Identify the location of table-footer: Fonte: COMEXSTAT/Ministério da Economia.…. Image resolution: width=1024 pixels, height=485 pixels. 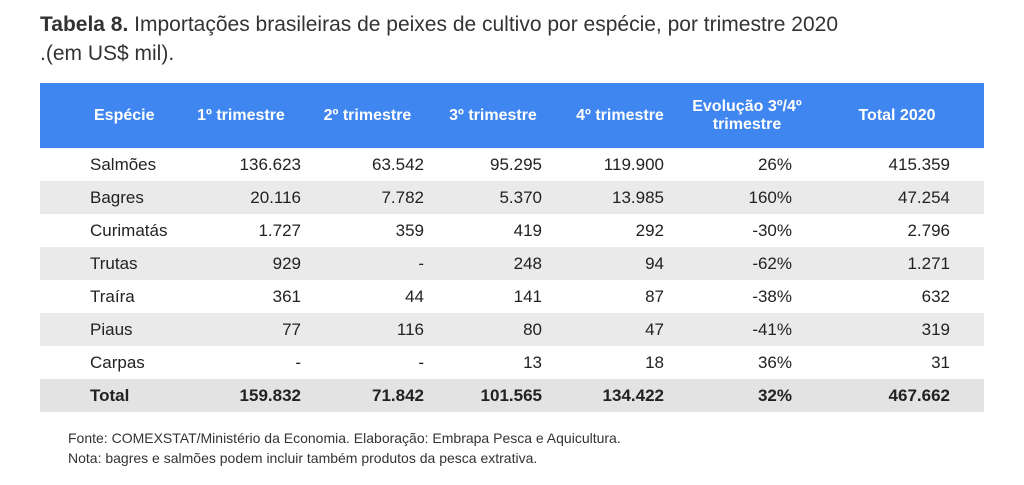
(344, 448).